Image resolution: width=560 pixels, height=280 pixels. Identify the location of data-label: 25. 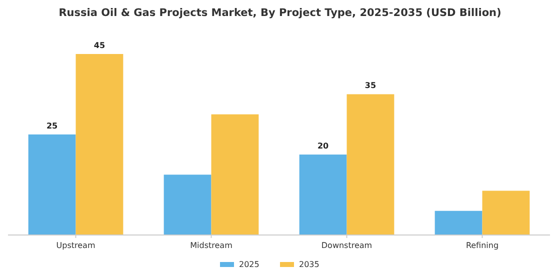
(52, 125).